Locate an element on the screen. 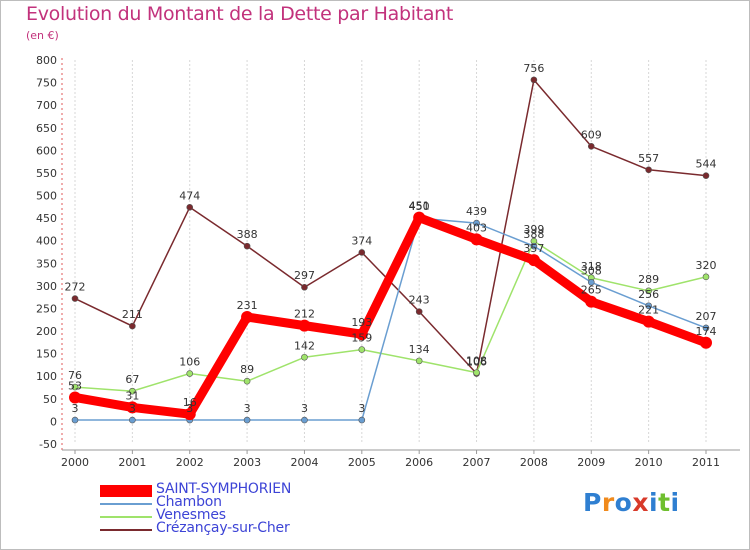 This screenshot has width=750, height=550. logo-letter: t is located at coordinates (664, 502).